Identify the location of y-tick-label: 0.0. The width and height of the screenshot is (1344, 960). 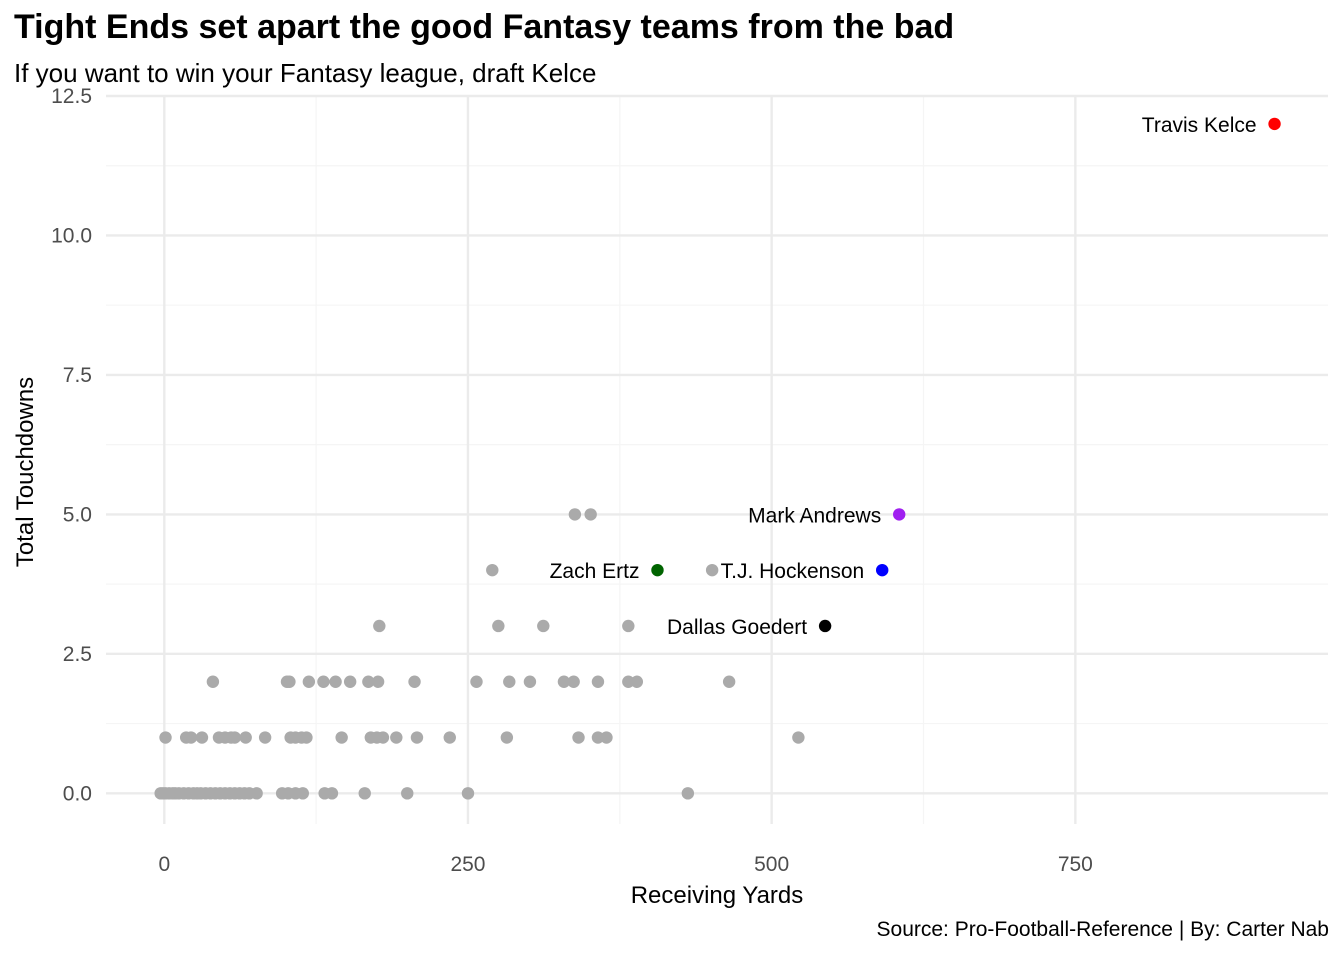
(77, 793).